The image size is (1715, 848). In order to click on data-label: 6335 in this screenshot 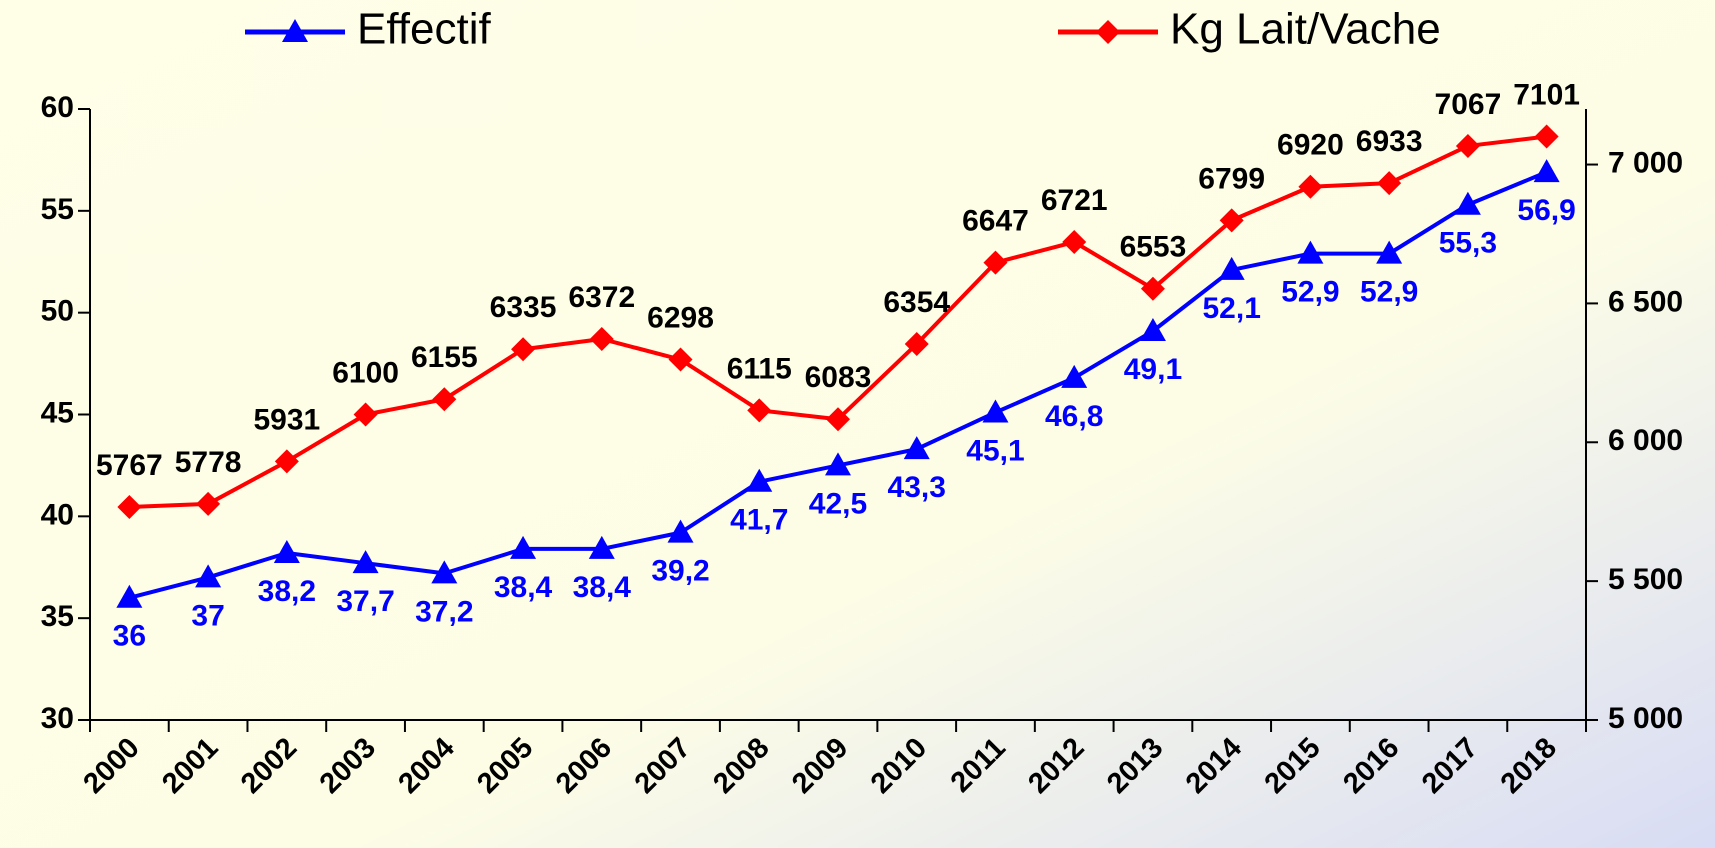, I will do `click(523, 307)`.